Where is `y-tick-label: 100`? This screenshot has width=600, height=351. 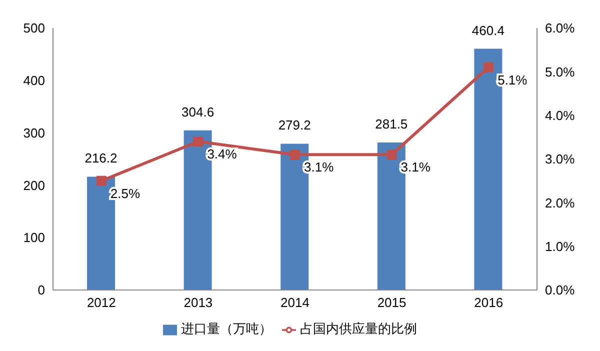 y-tick-label: 100 is located at coordinates (34, 238).